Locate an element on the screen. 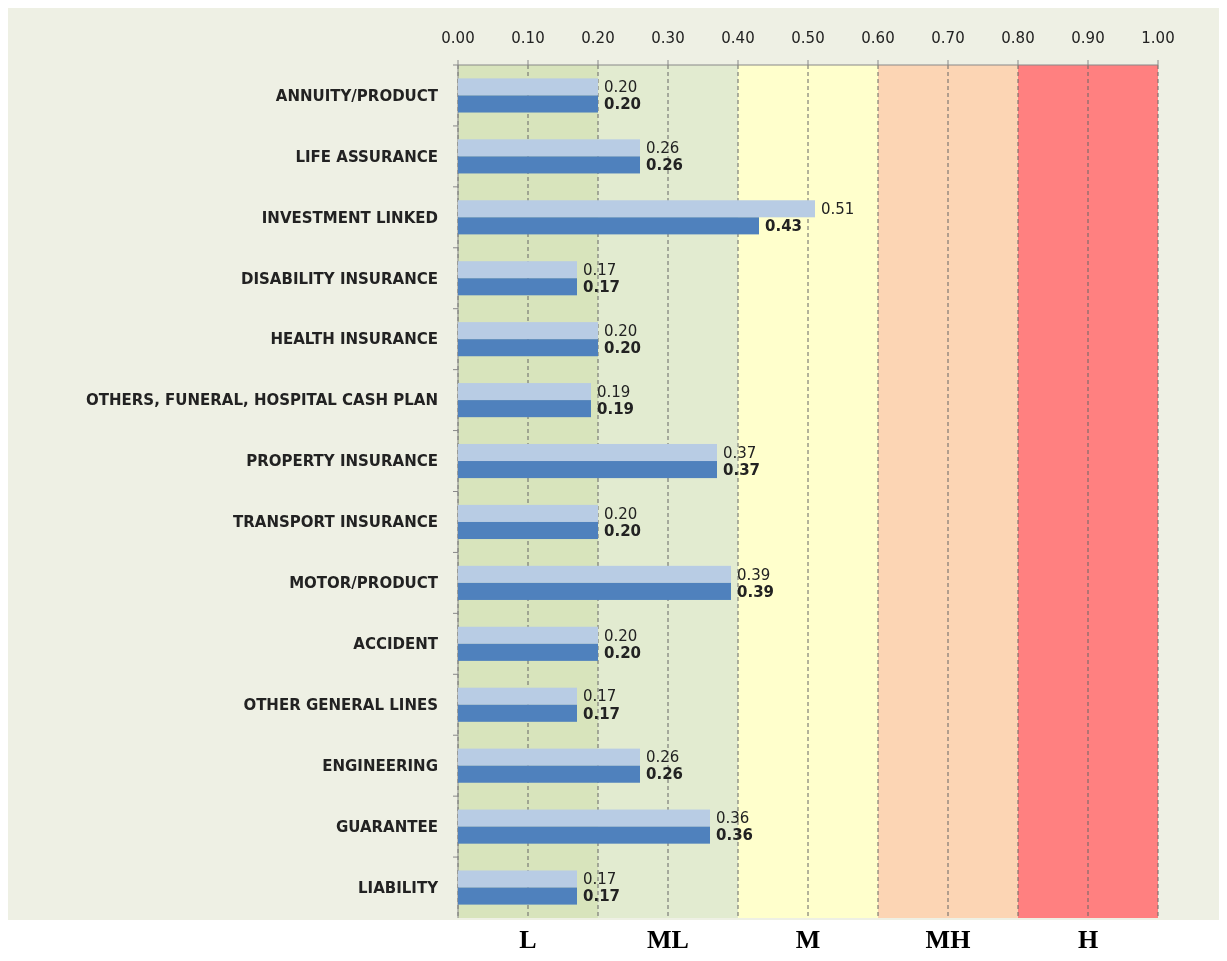 The image size is (1227, 961). y-tick-label: GUARANTEE is located at coordinates (386, 826).